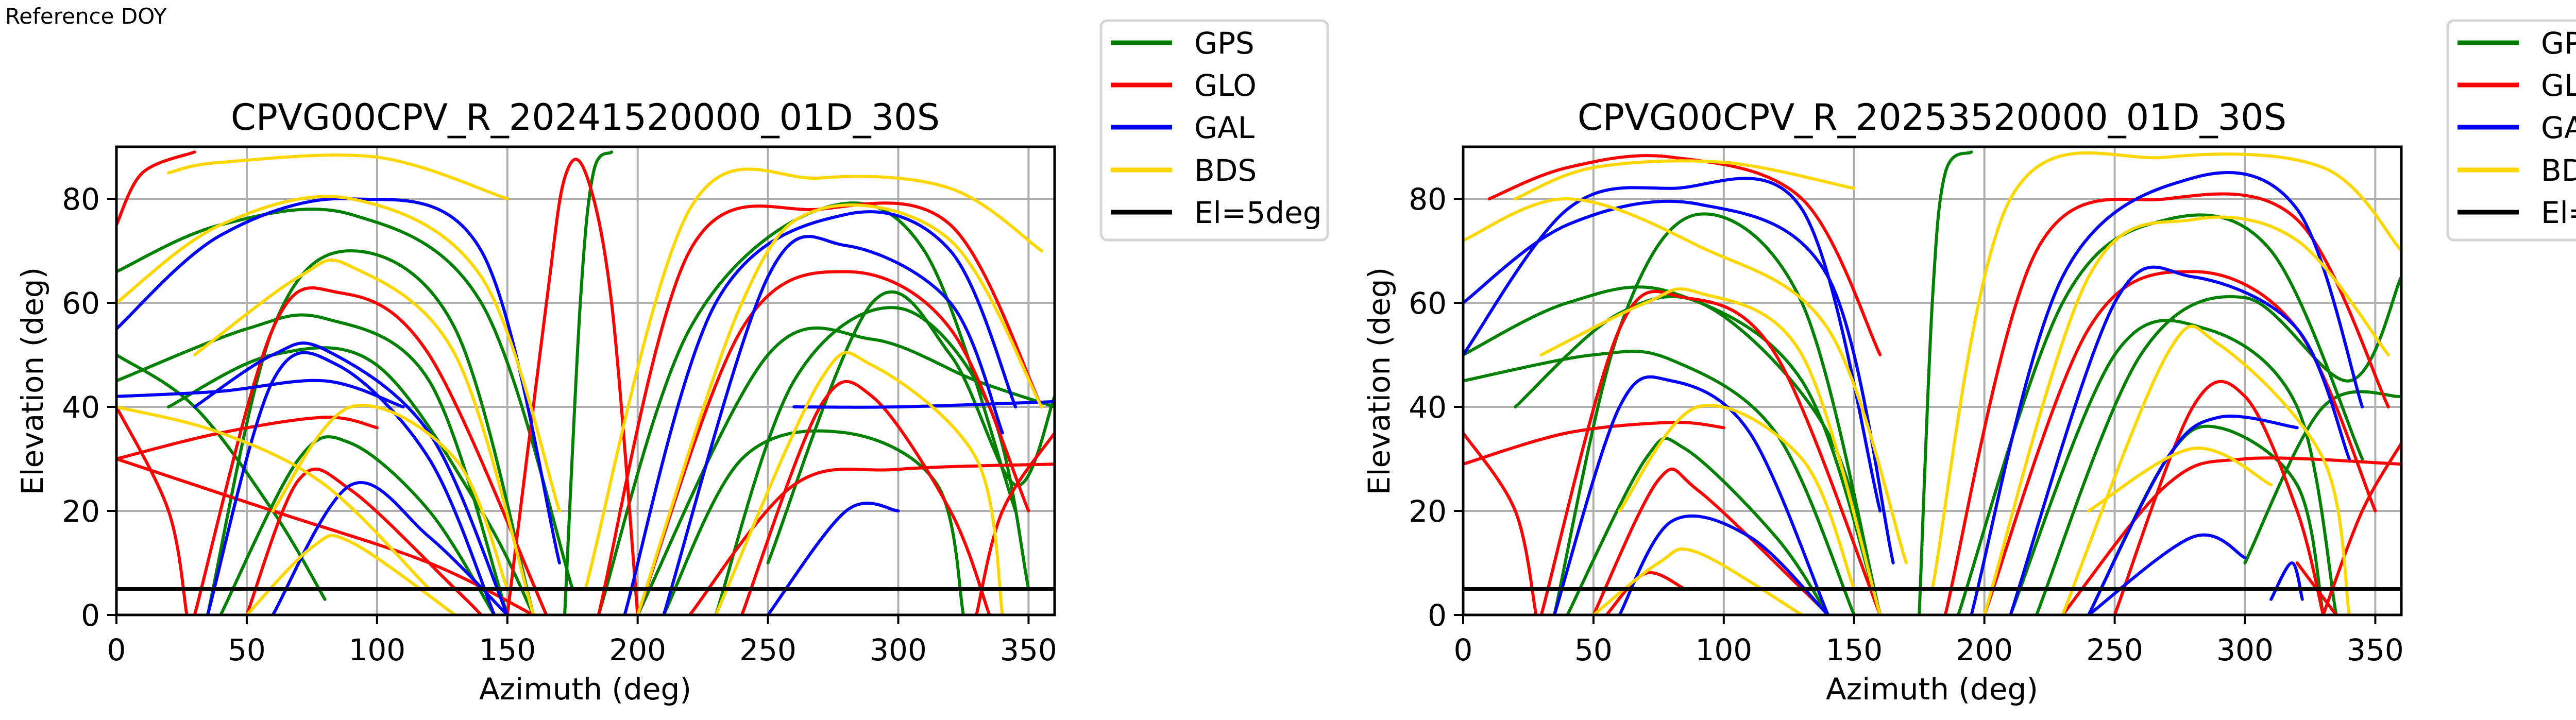  Describe the element at coordinates (86, 16) in the screenshot. I see `reference-doy-label: Reference DOY` at that location.